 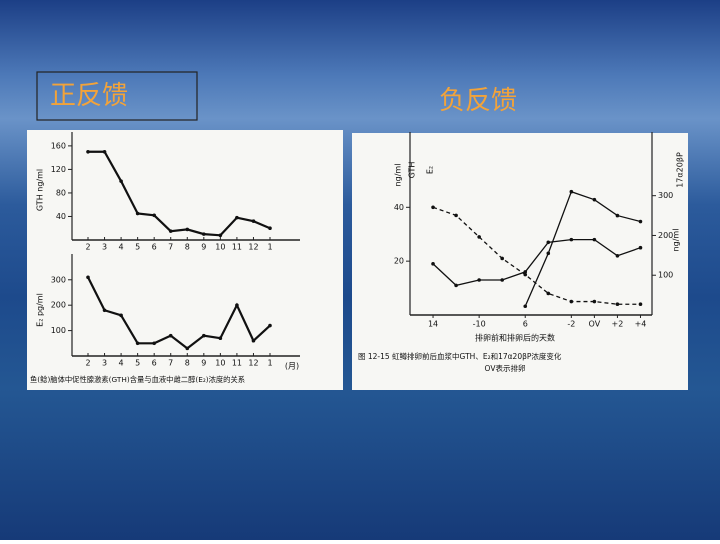 I want to click on caption: 图 12-15 虹鳟排卵前后血浆中GTH、E₂和17α20βP浓度变化, so click(x=460, y=356).